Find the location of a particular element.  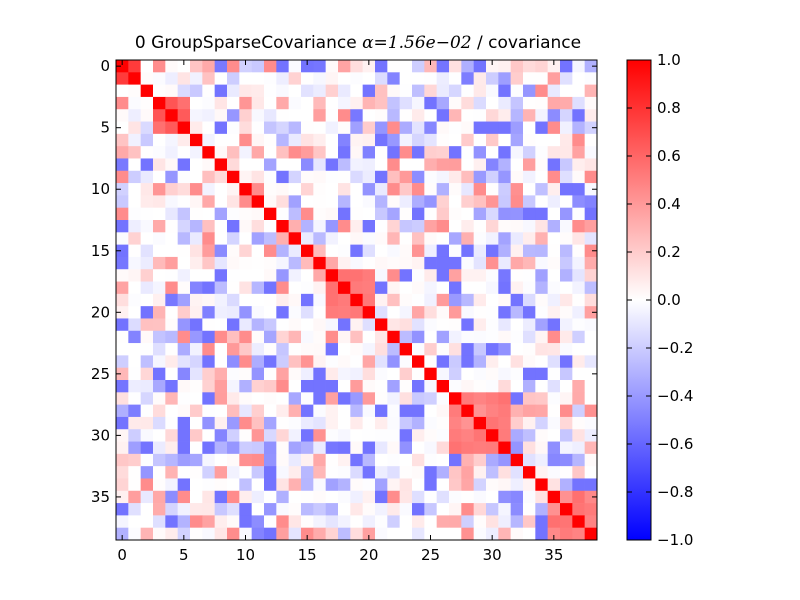

title-prefix: 0 GroupSparseCovariance is located at coordinates (248, 43).